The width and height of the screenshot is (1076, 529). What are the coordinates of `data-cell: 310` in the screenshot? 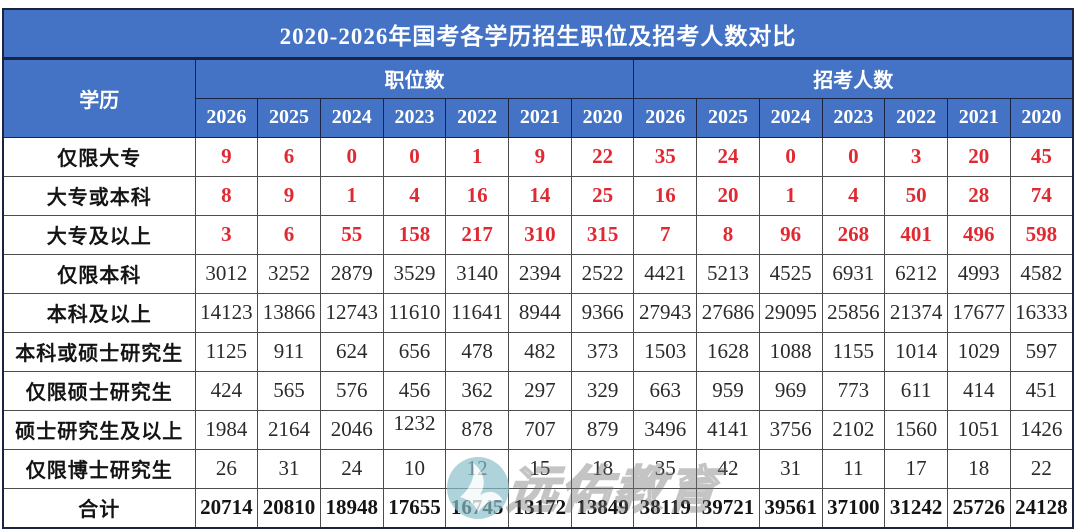 It's located at (540, 234).